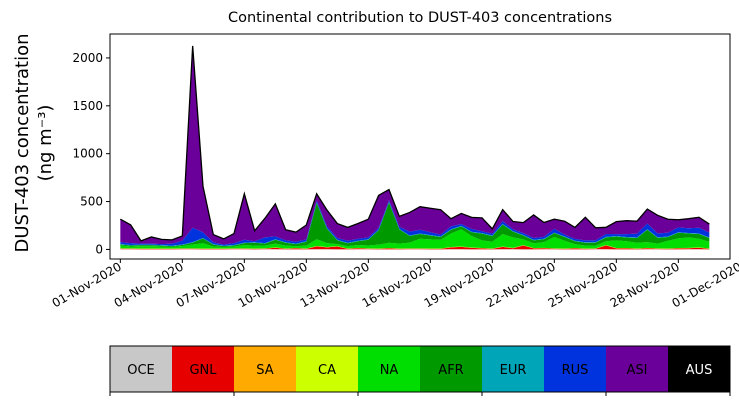  I want to click on legend-frame, so click(420, 369).